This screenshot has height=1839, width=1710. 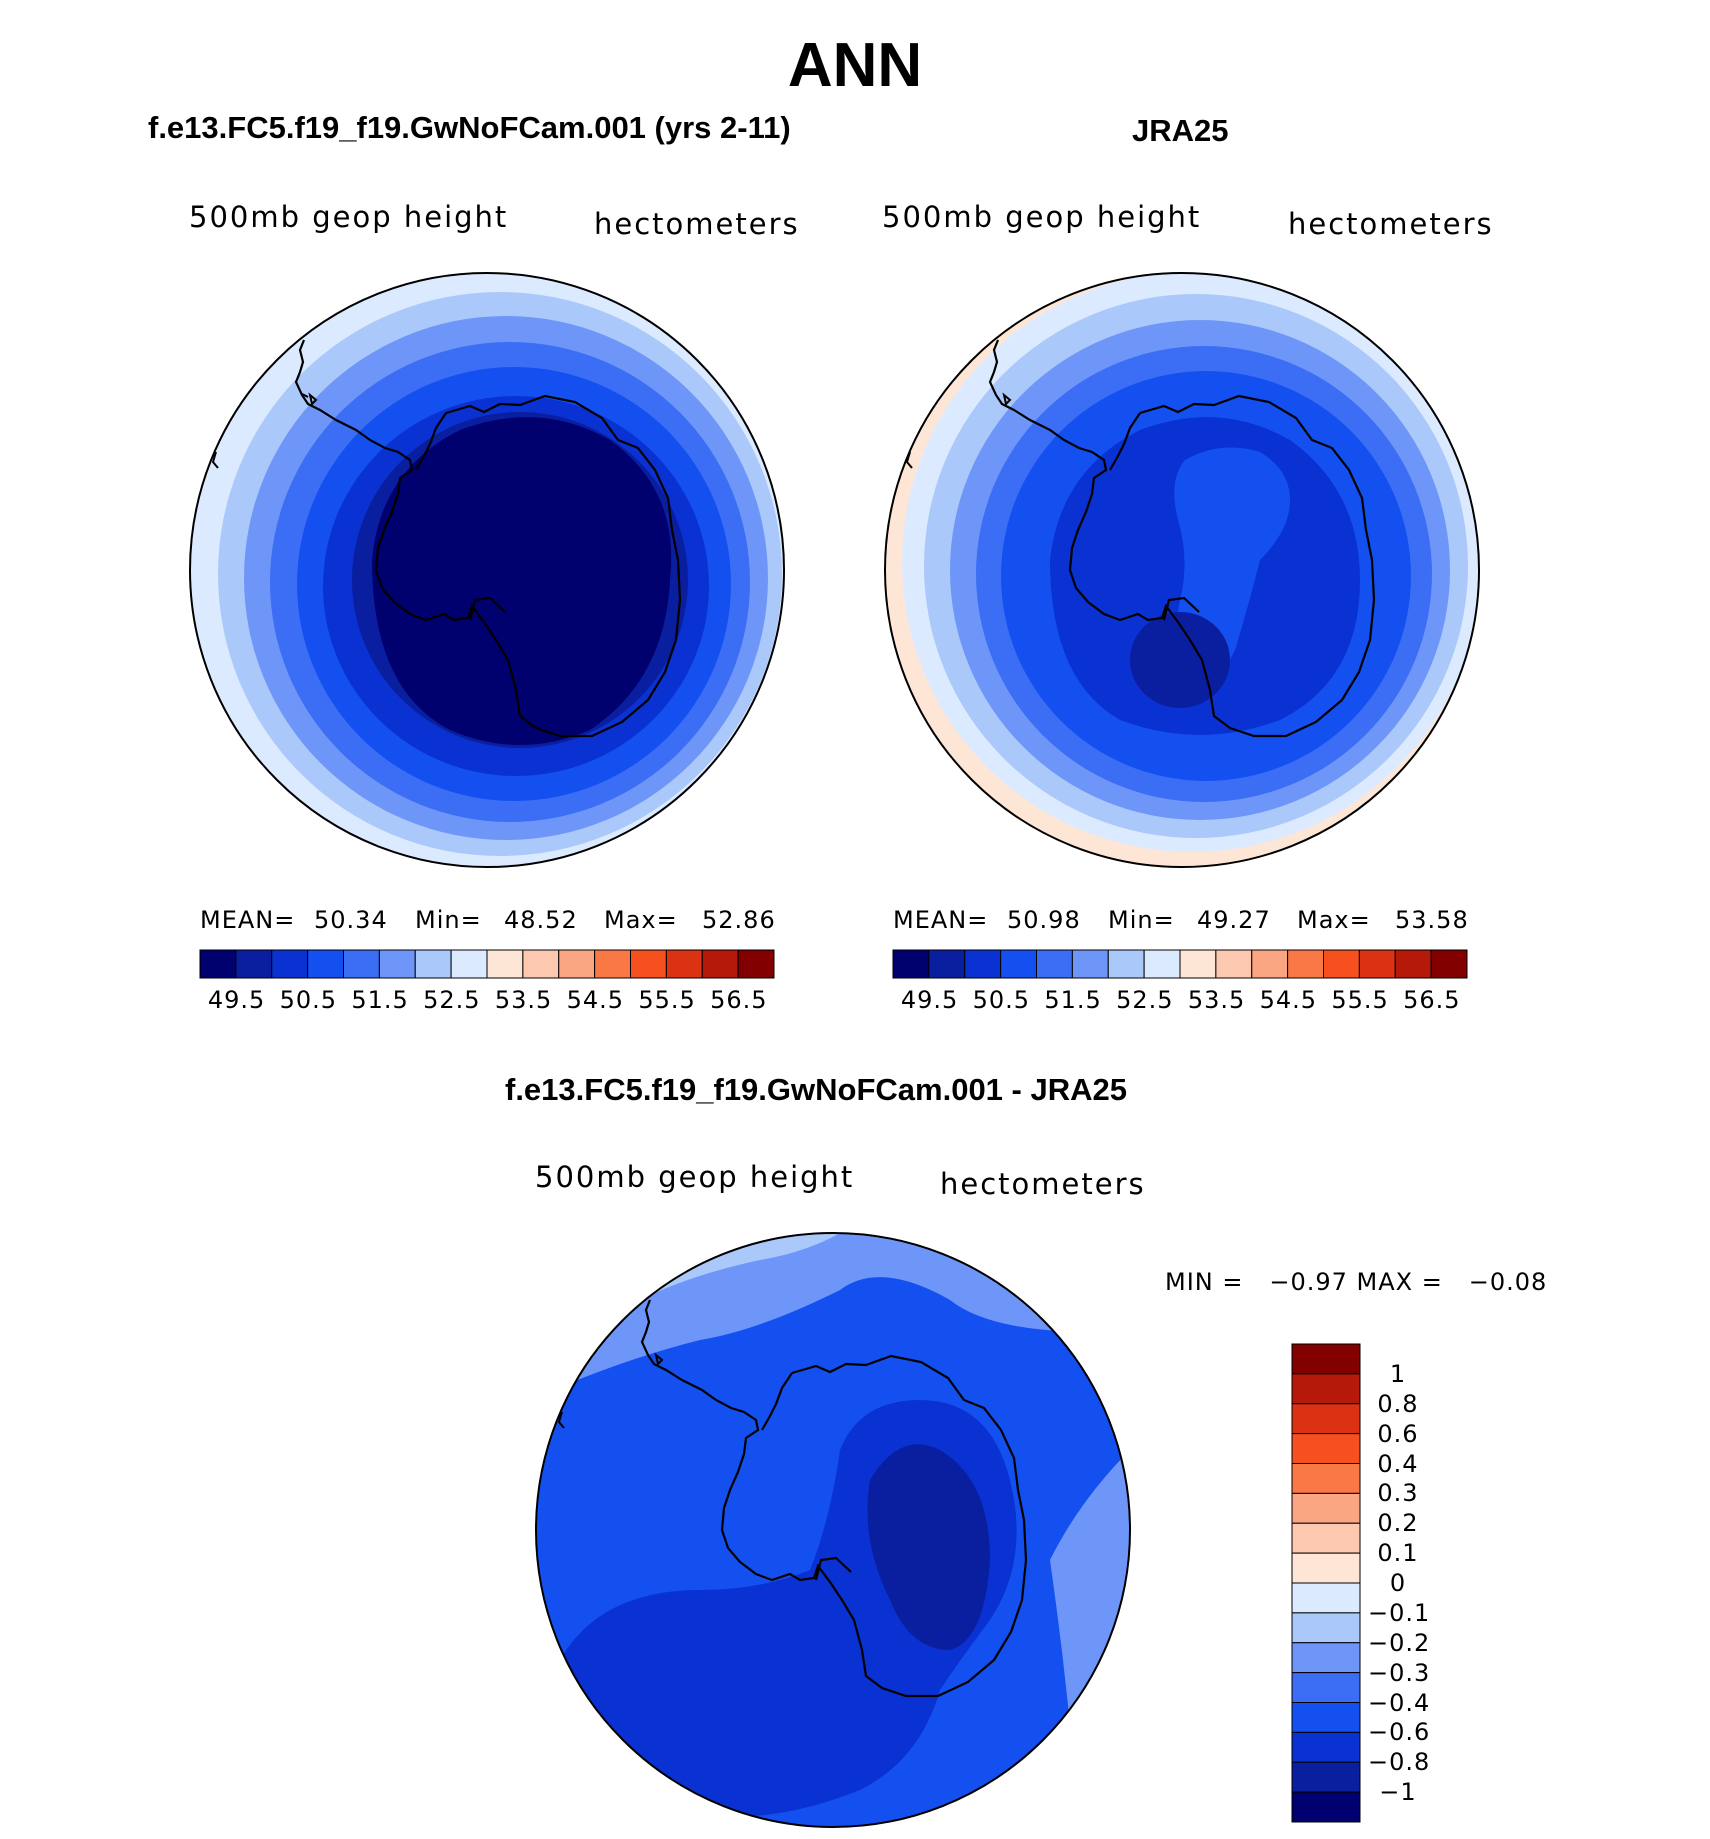 I want to click on colorbar-obs-tick-label: 54.5, so click(x=1288, y=1000).